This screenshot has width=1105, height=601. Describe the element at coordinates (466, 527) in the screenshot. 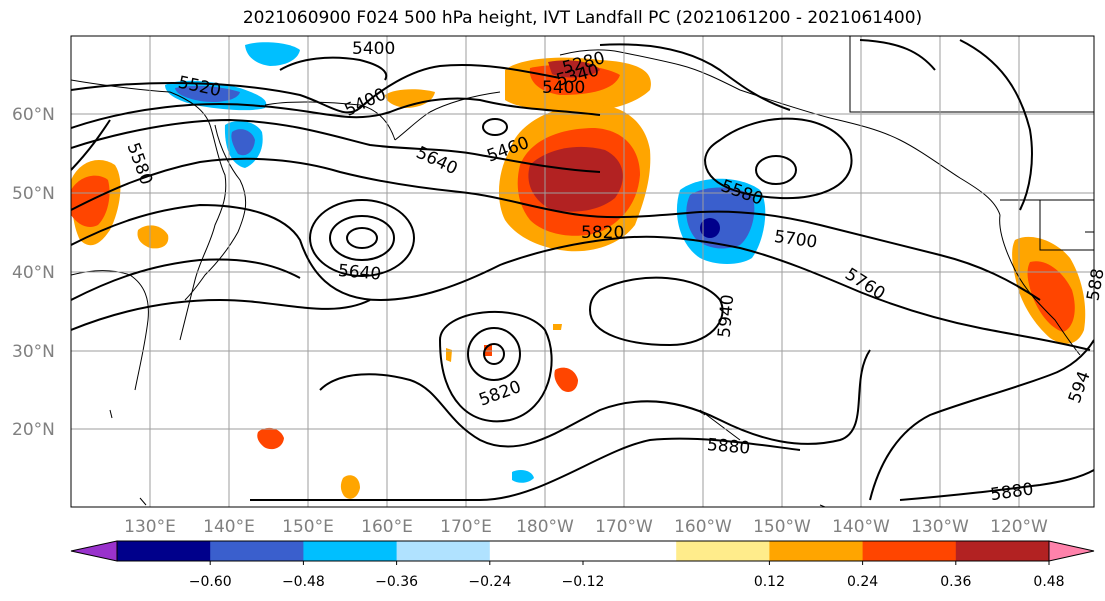

I see `lon-label-170e: 170°E` at that location.